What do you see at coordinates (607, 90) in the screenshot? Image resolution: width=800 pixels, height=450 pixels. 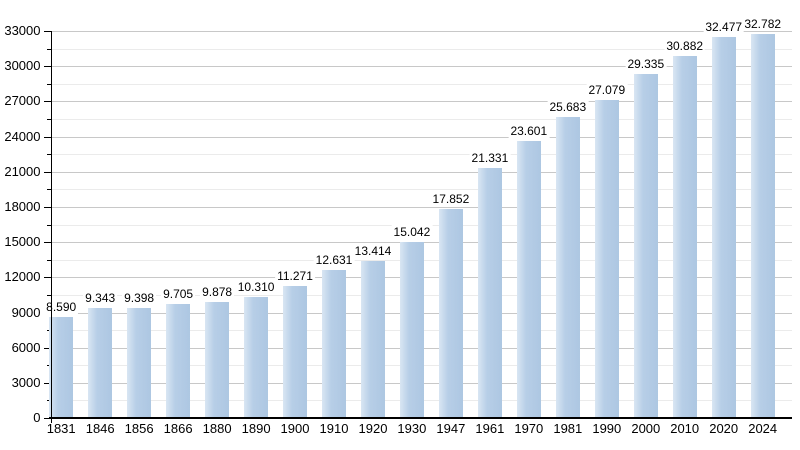 I see `bar-value-label: 27.079` at bounding box center [607, 90].